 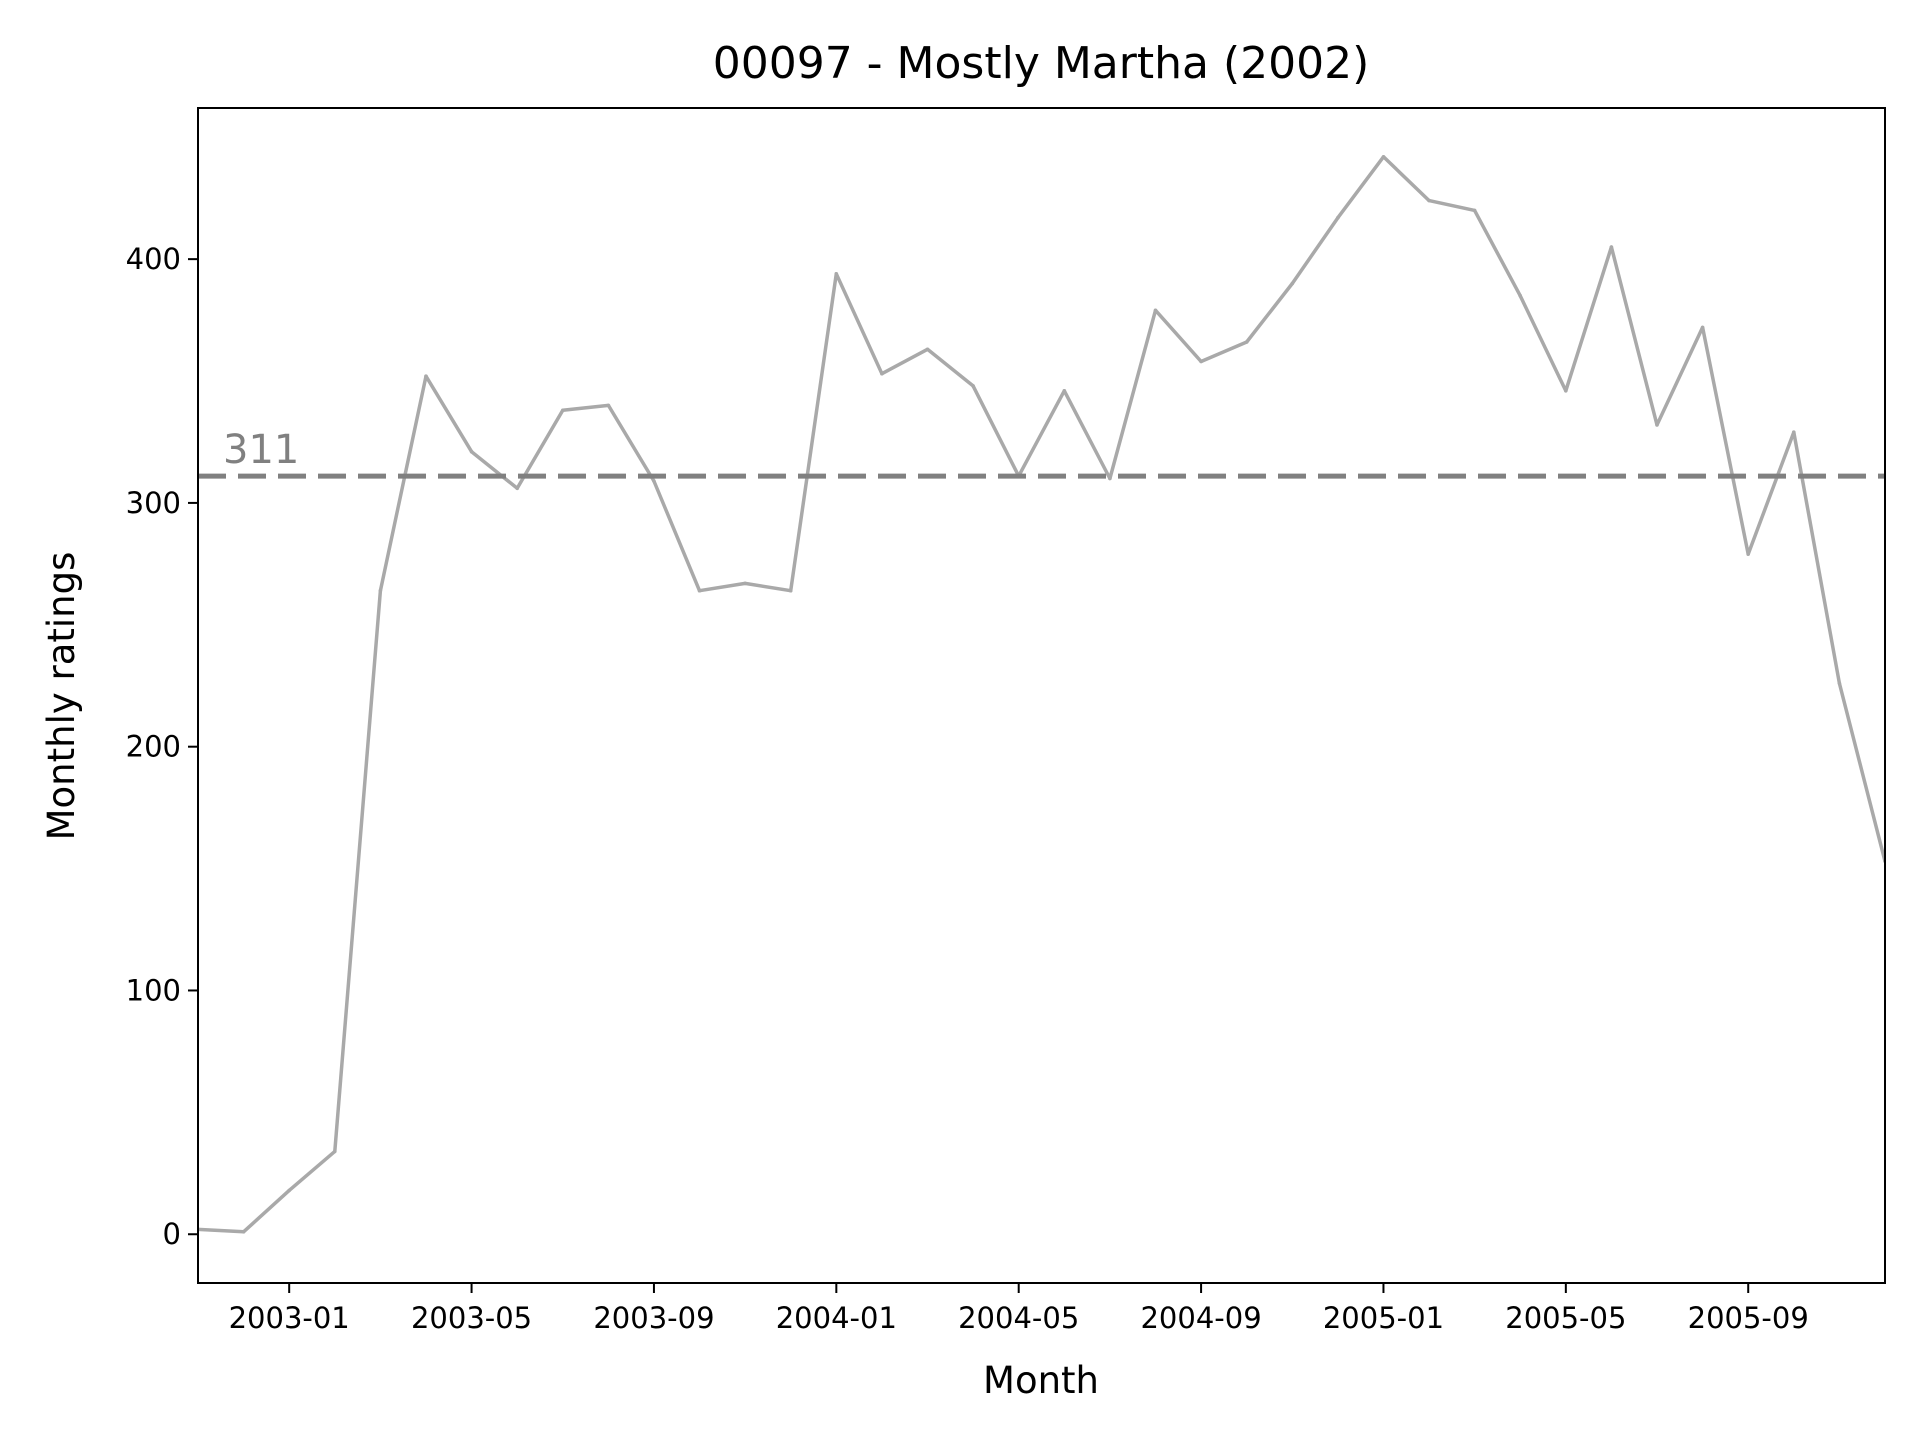 I want to click on x-tick-label: 2004-09, so click(x=1200, y=1318).